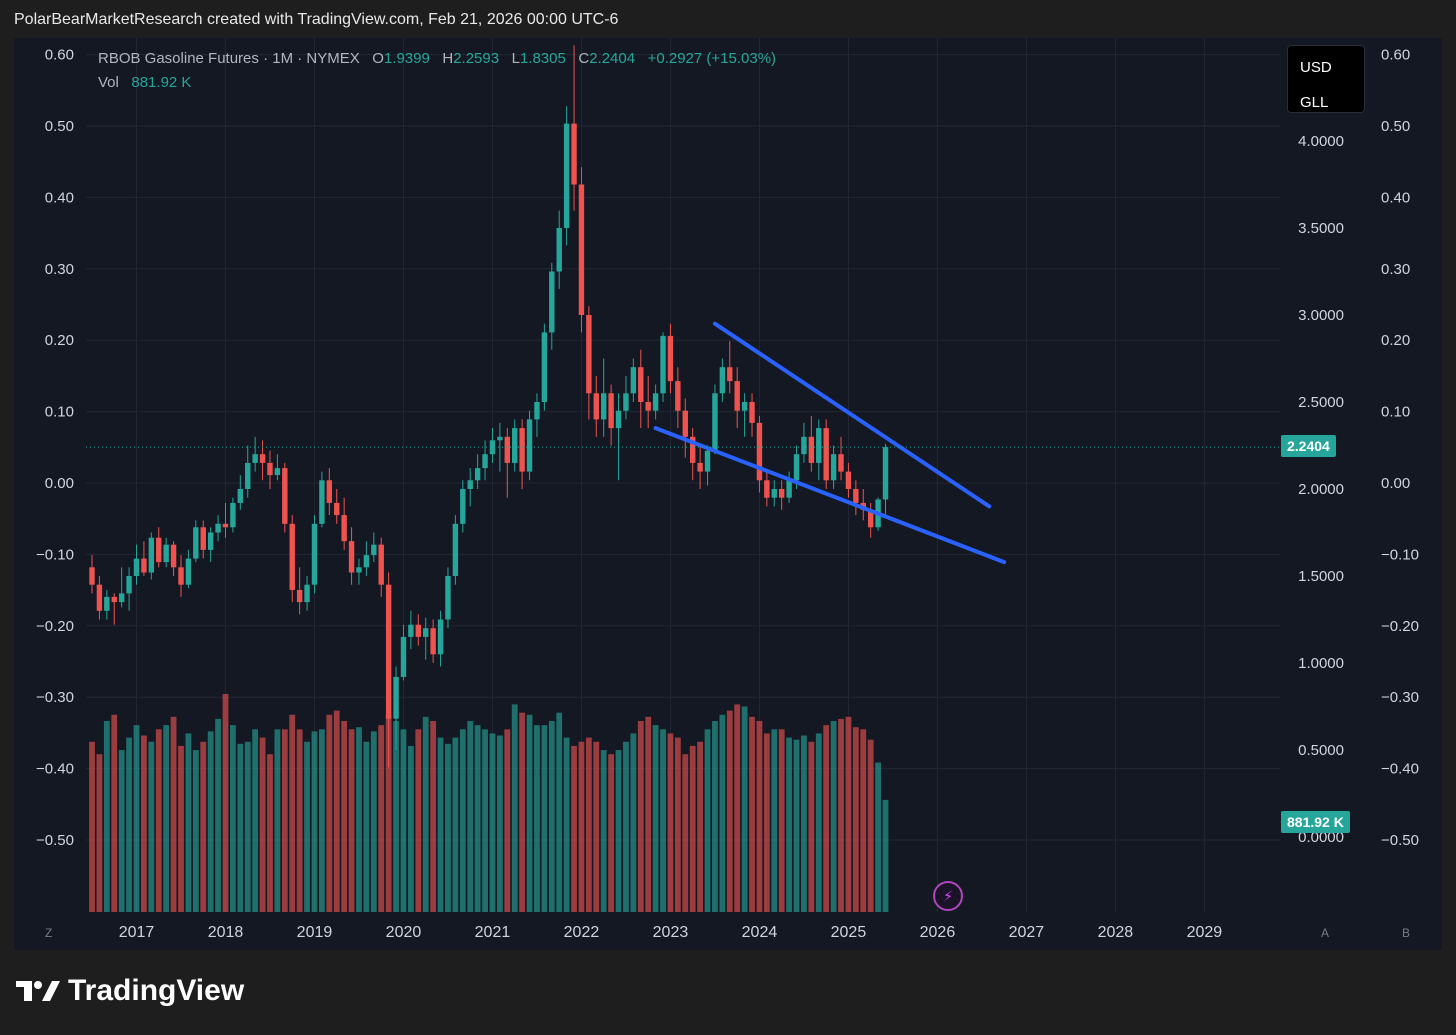 This screenshot has height=1035, width=1456. What do you see at coordinates (55, 554) in the screenshot?
I see `left-axis-label: −0.10` at bounding box center [55, 554].